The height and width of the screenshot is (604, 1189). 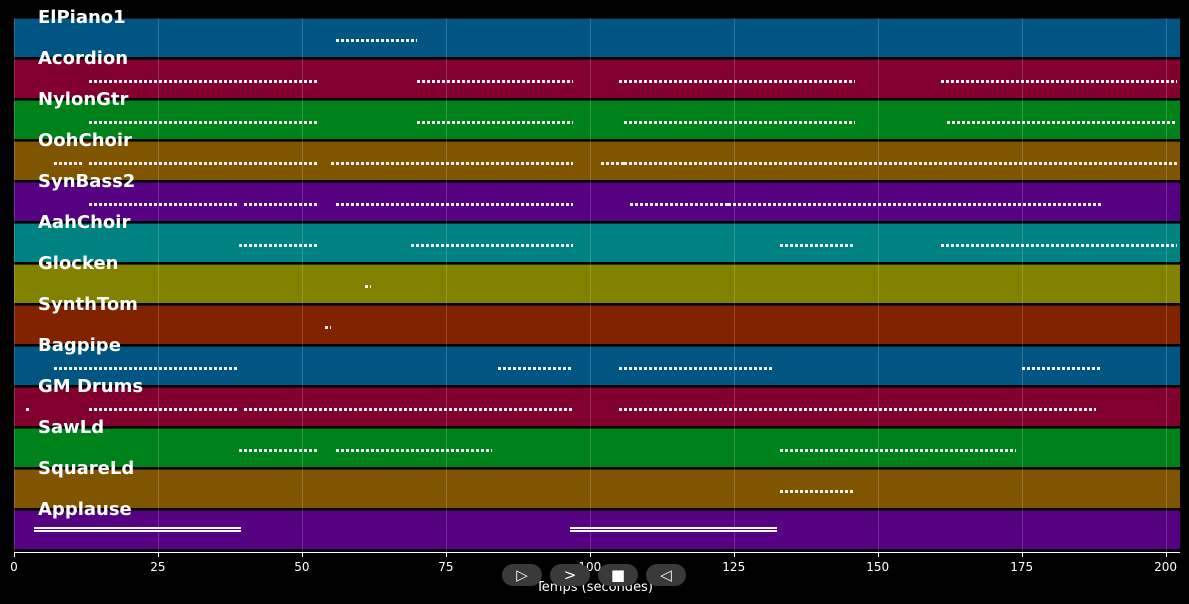 What do you see at coordinates (446, 567) in the screenshot?
I see `axis-tick-label: 75` at bounding box center [446, 567].